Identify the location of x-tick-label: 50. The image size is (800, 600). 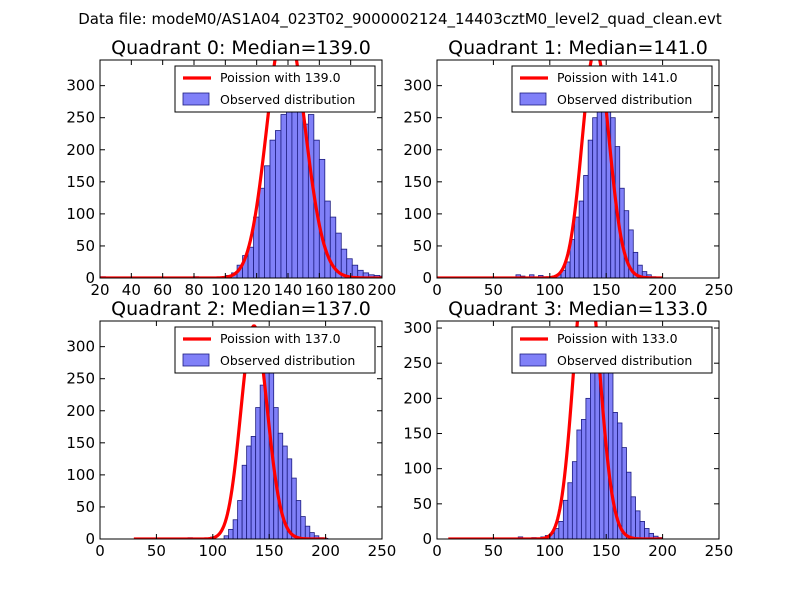
(156, 551).